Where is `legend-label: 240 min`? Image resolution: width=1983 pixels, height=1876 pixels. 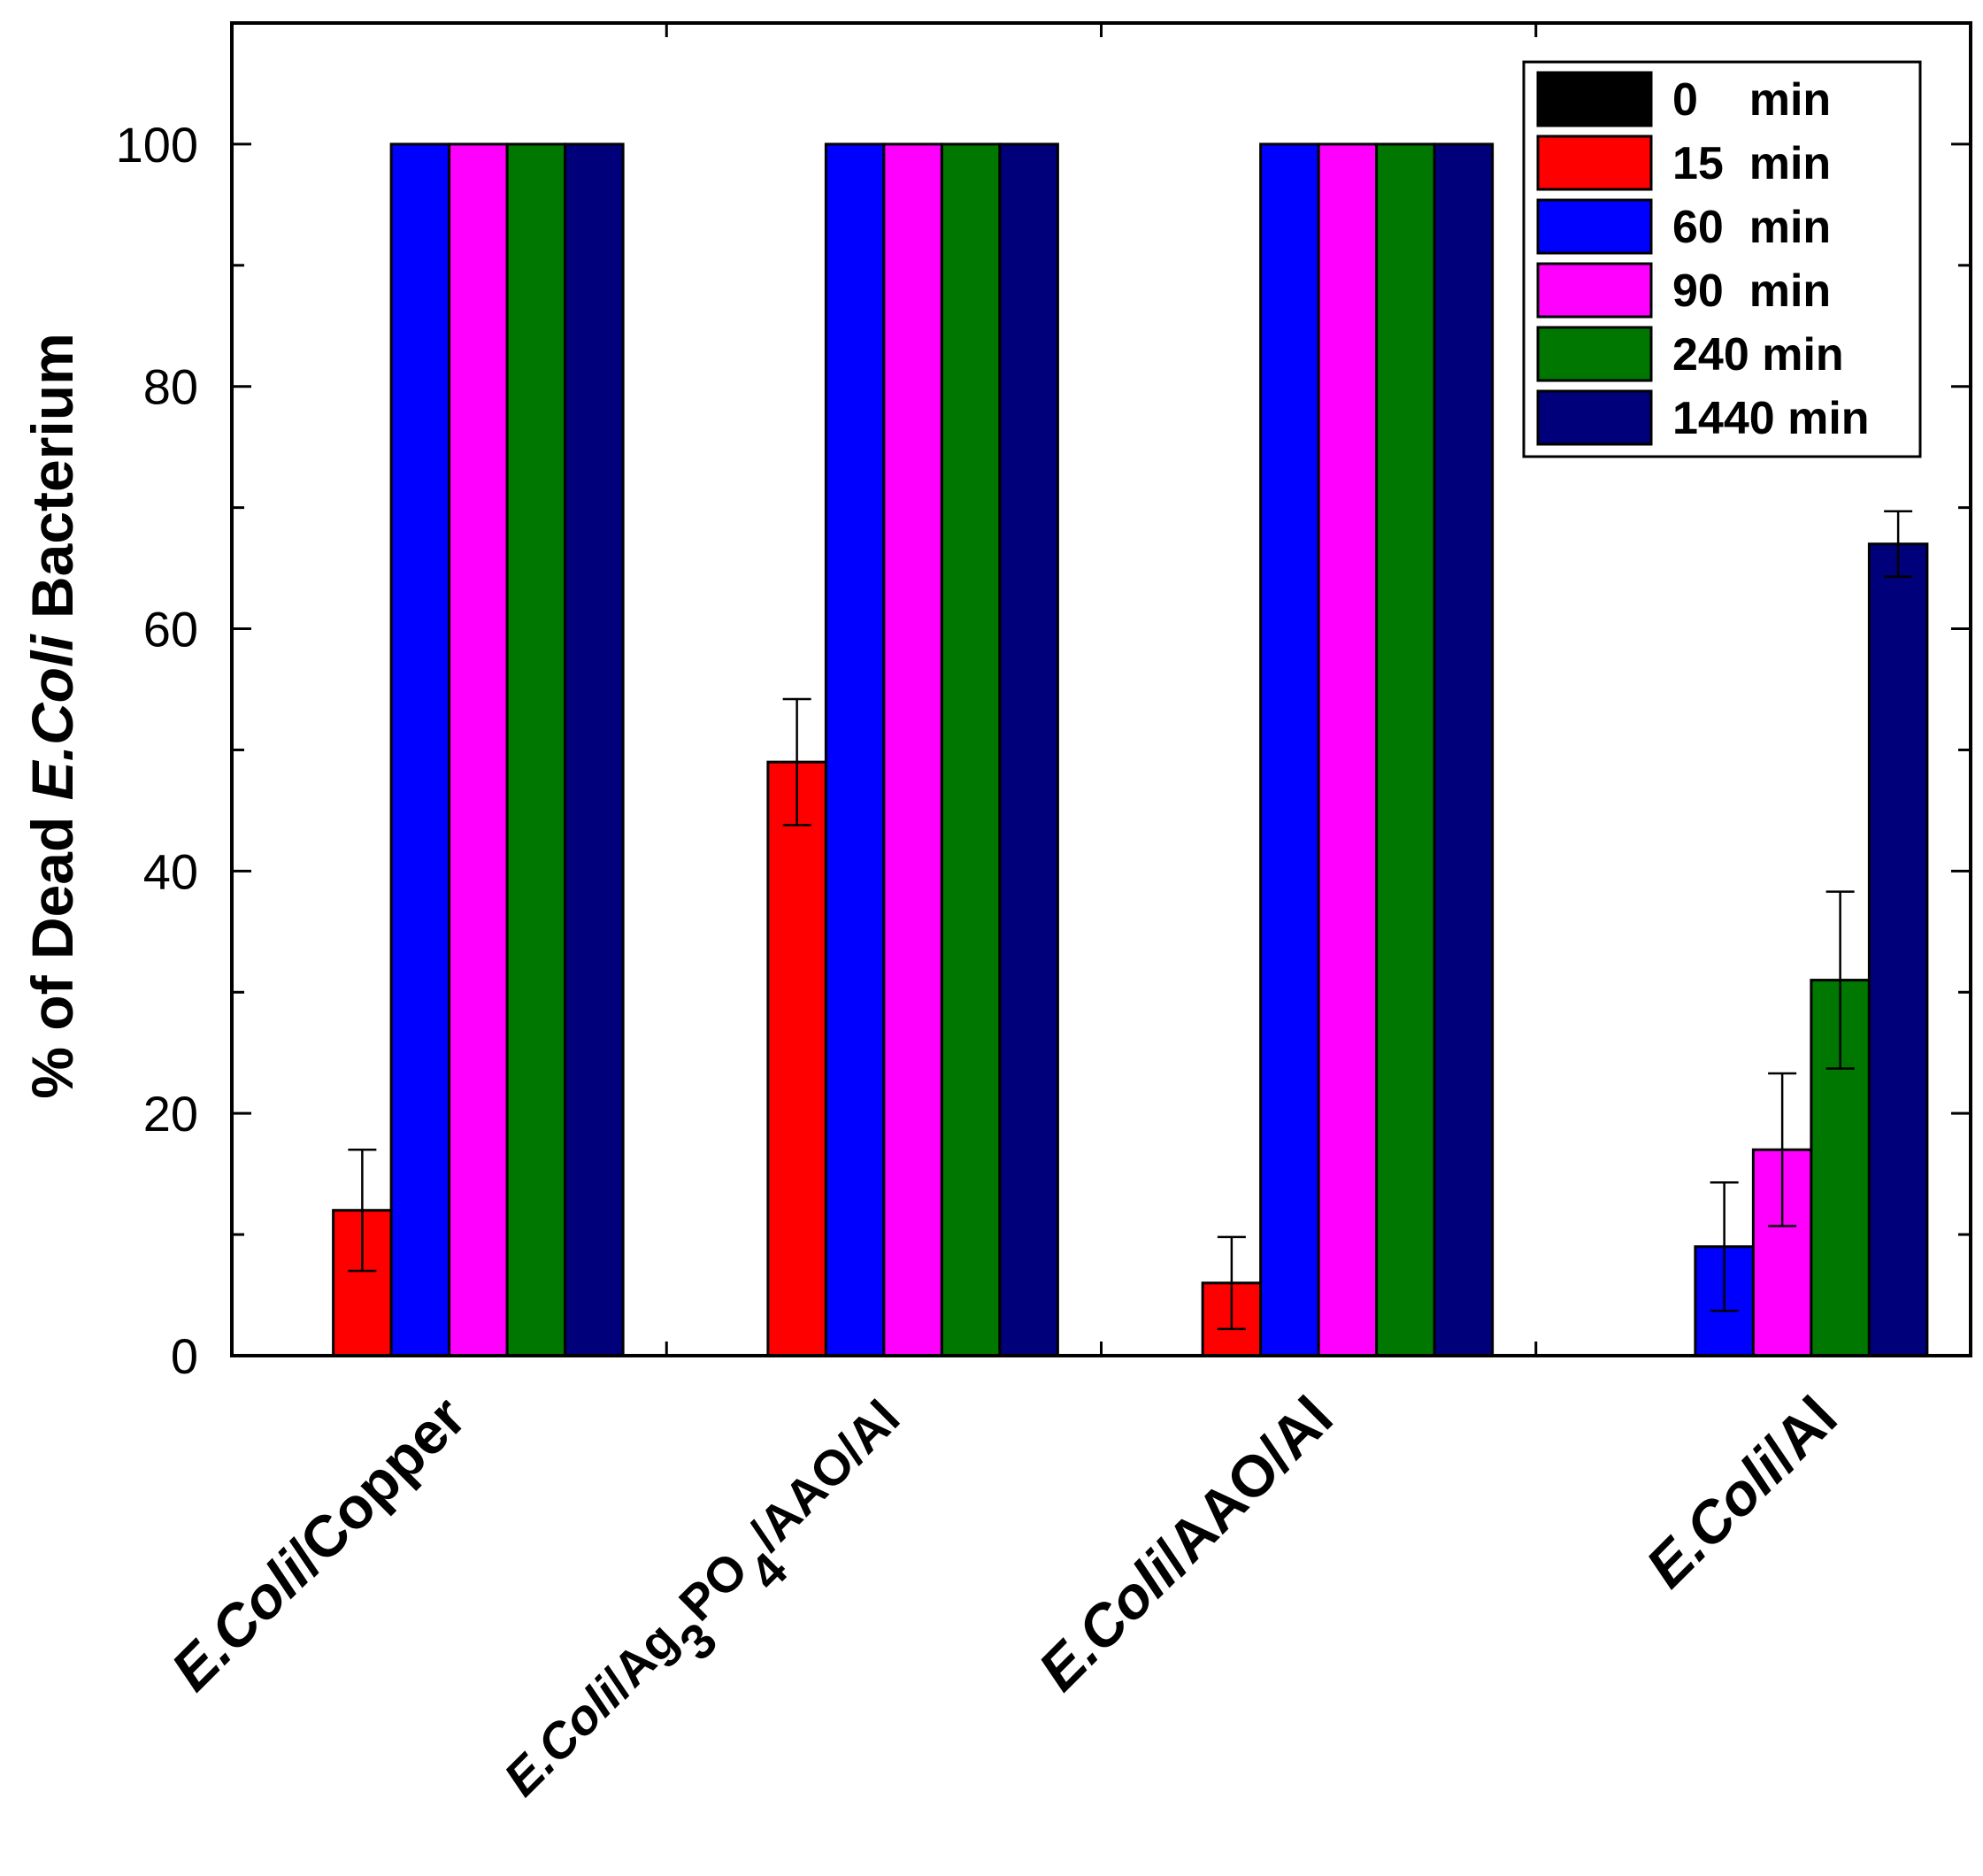 legend-label: 240 min is located at coordinates (1758, 355).